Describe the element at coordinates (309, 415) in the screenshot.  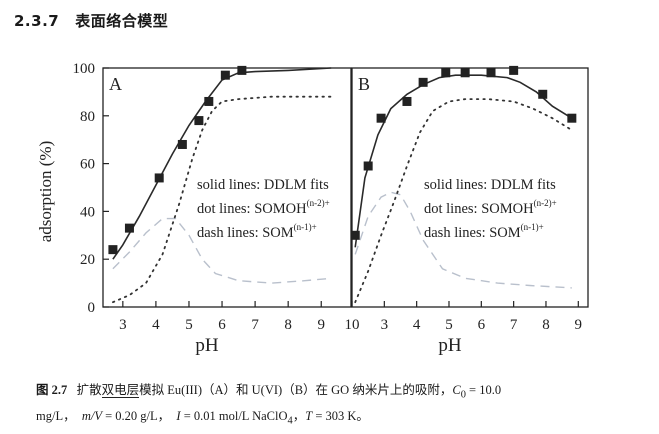
I see `caption-symbol: T` at that location.